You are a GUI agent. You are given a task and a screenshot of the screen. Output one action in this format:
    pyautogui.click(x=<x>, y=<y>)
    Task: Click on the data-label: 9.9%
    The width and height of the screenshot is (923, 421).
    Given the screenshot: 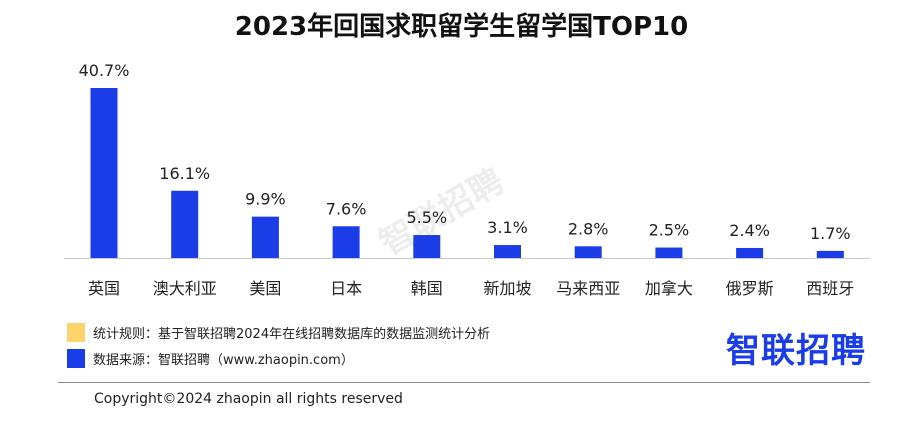 What is the action you would take?
    pyautogui.click(x=265, y=199)
    